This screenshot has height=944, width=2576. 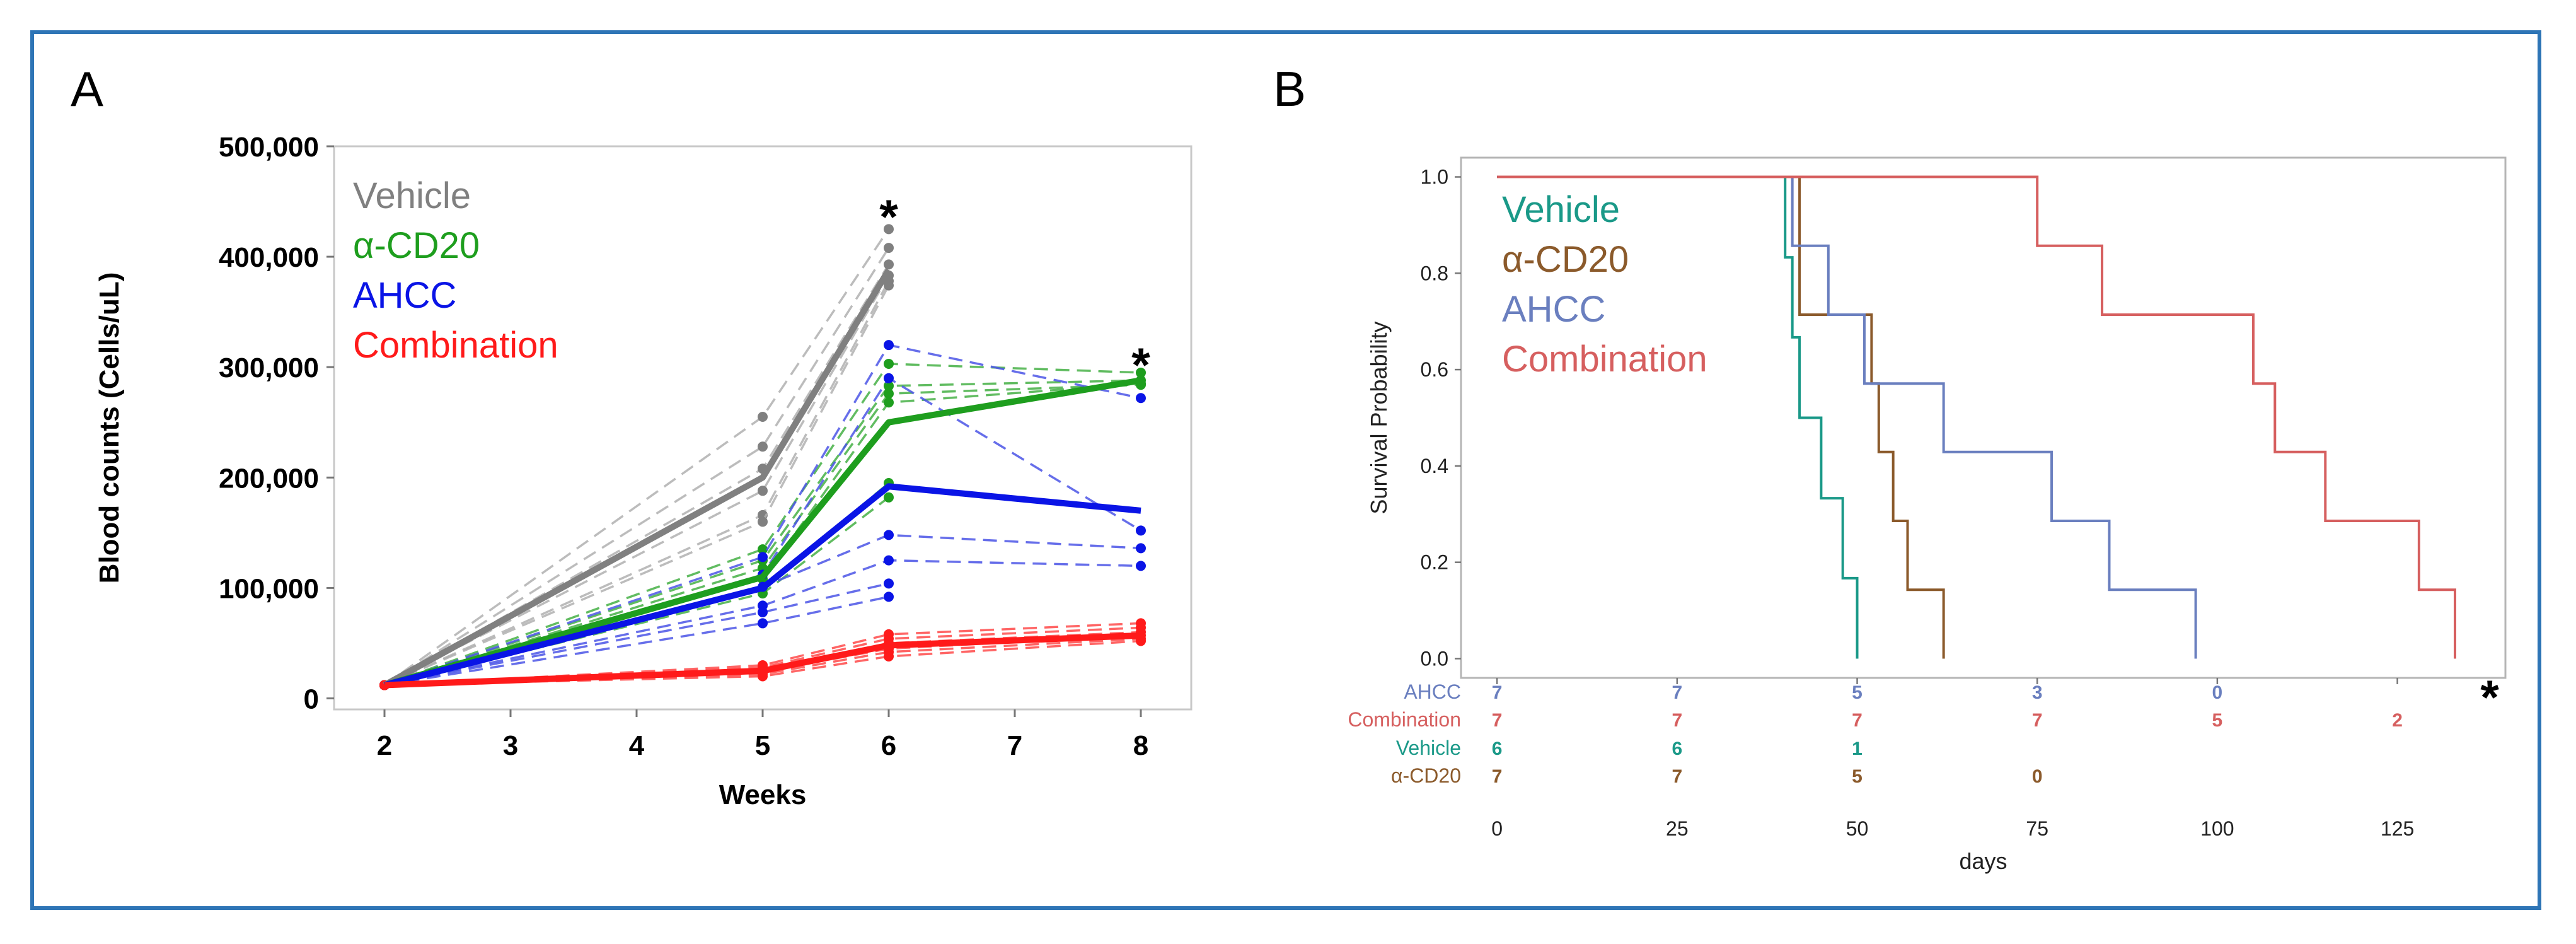 I want to click on y-tick-label: 0.4, so click(x=1435, y=466).